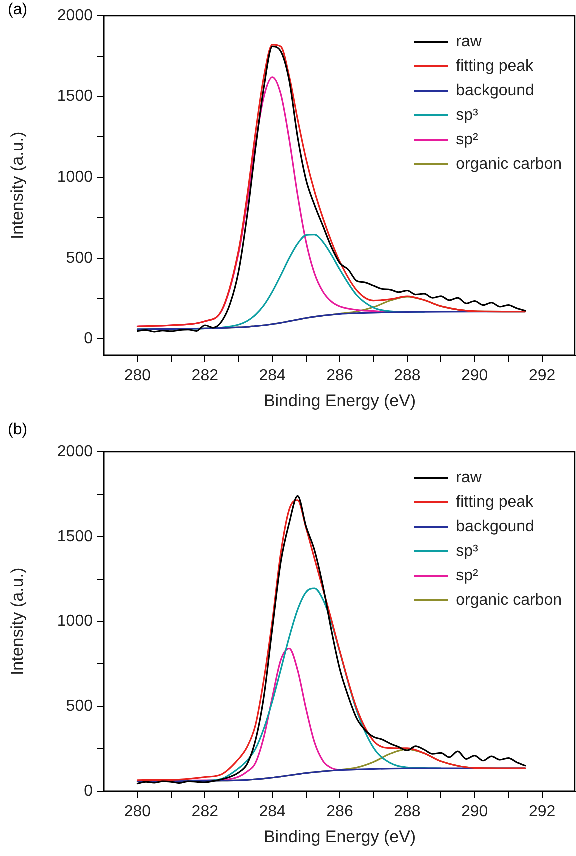  What do you see at coordinates (18, 9) in the screenshot?
I see `chart-title: (a)` at bounding box center [18, 9].